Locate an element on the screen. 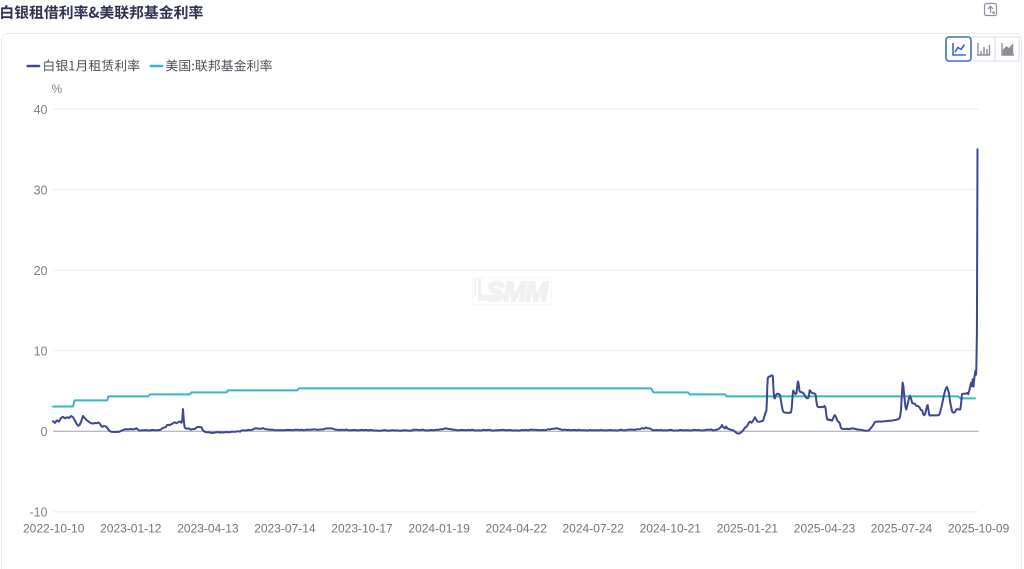  svg-text: 2023-07-14 is located at coordinates (285, 529).